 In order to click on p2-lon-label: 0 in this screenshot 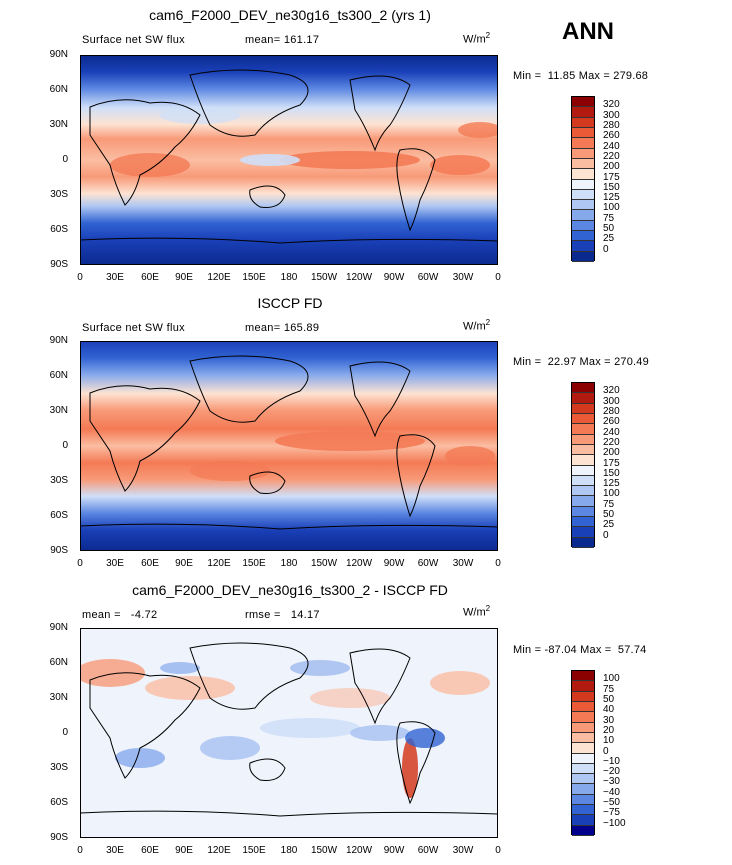, I will do `click(498, 563)`.